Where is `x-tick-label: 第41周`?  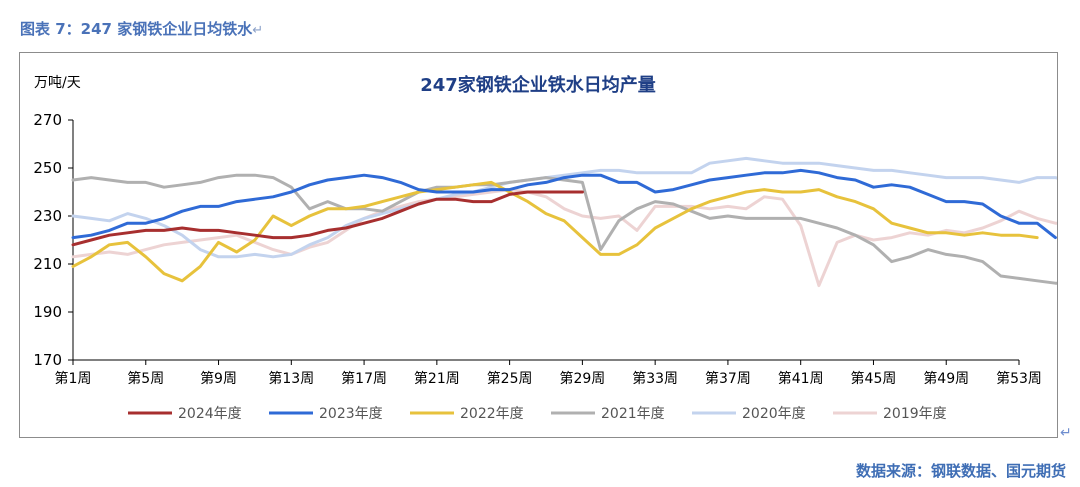
x-tick-label: 第41周 is located at coordinates (801, 378).